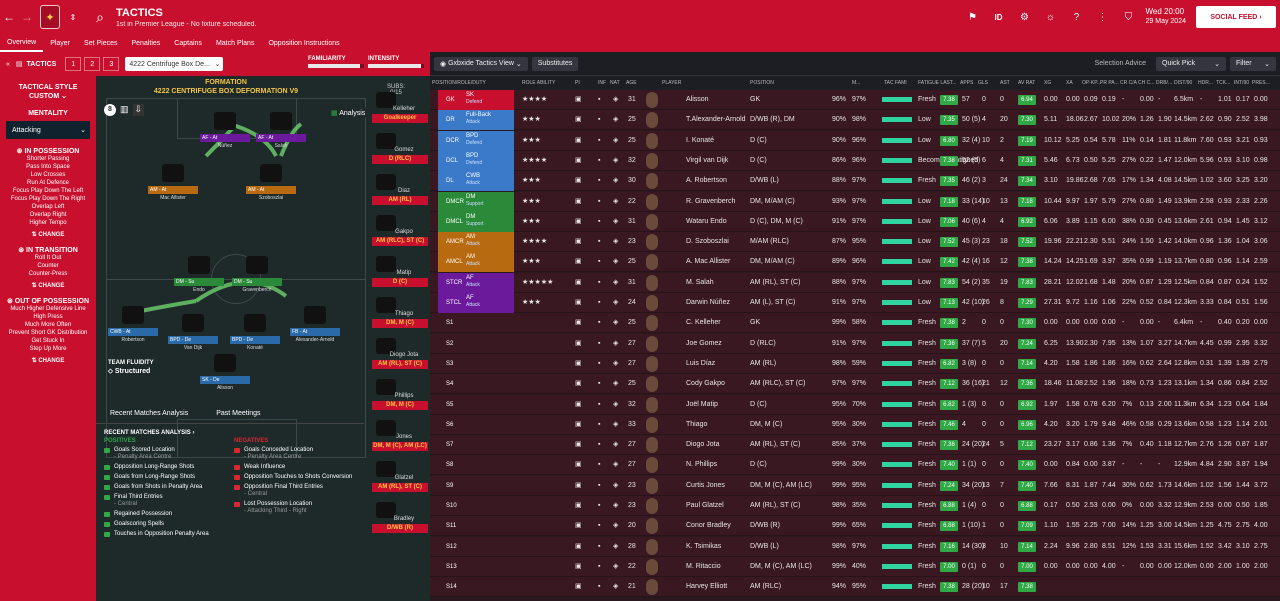  What do you see at coordinates (476, 201) in the screenshot?
I see `position-cell: DMCR DM Support` at bounding box center [476, 201].